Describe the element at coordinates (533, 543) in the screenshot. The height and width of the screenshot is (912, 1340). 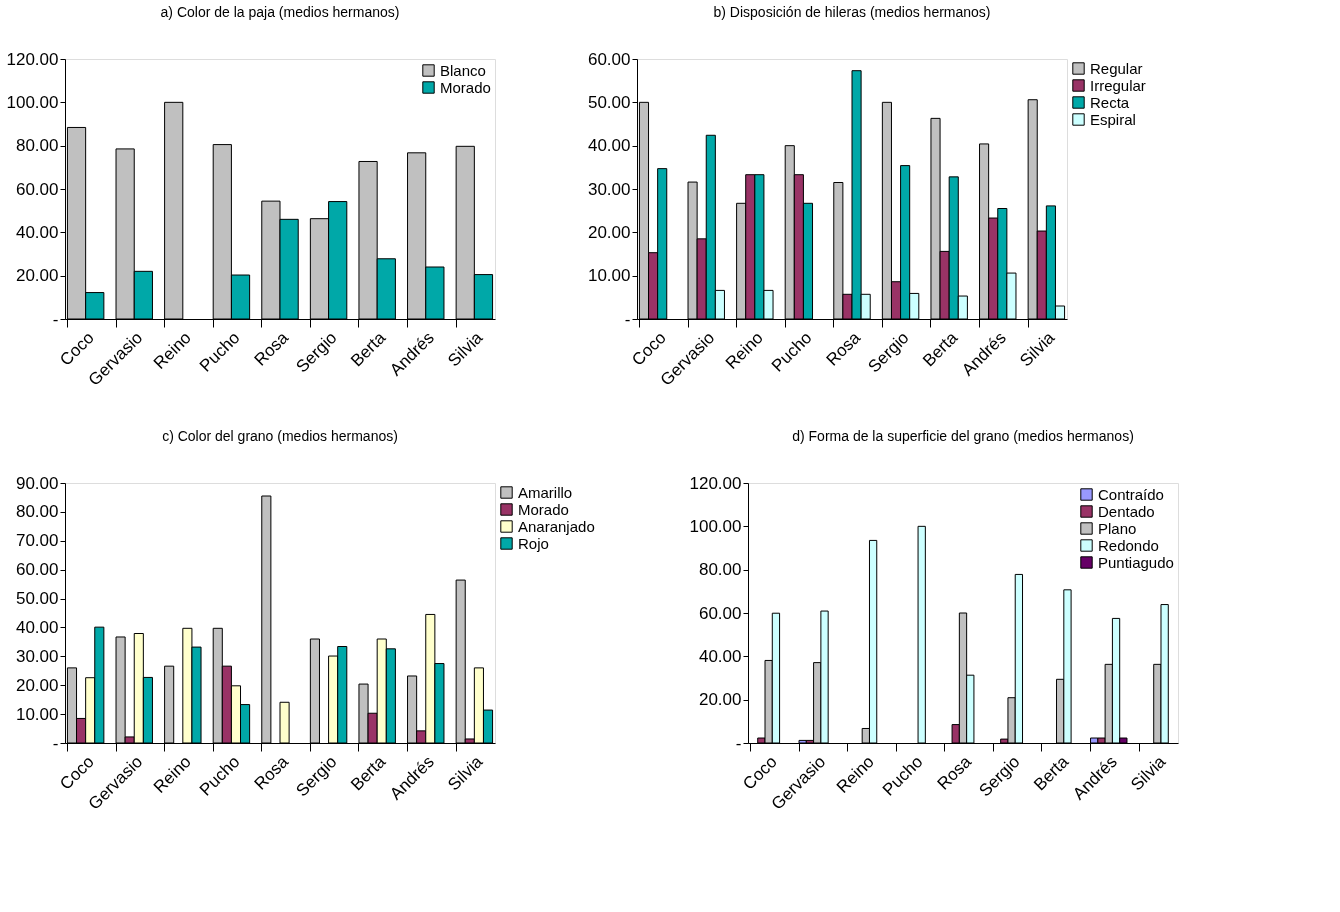
I see `legend-label: Rojo` at that location.